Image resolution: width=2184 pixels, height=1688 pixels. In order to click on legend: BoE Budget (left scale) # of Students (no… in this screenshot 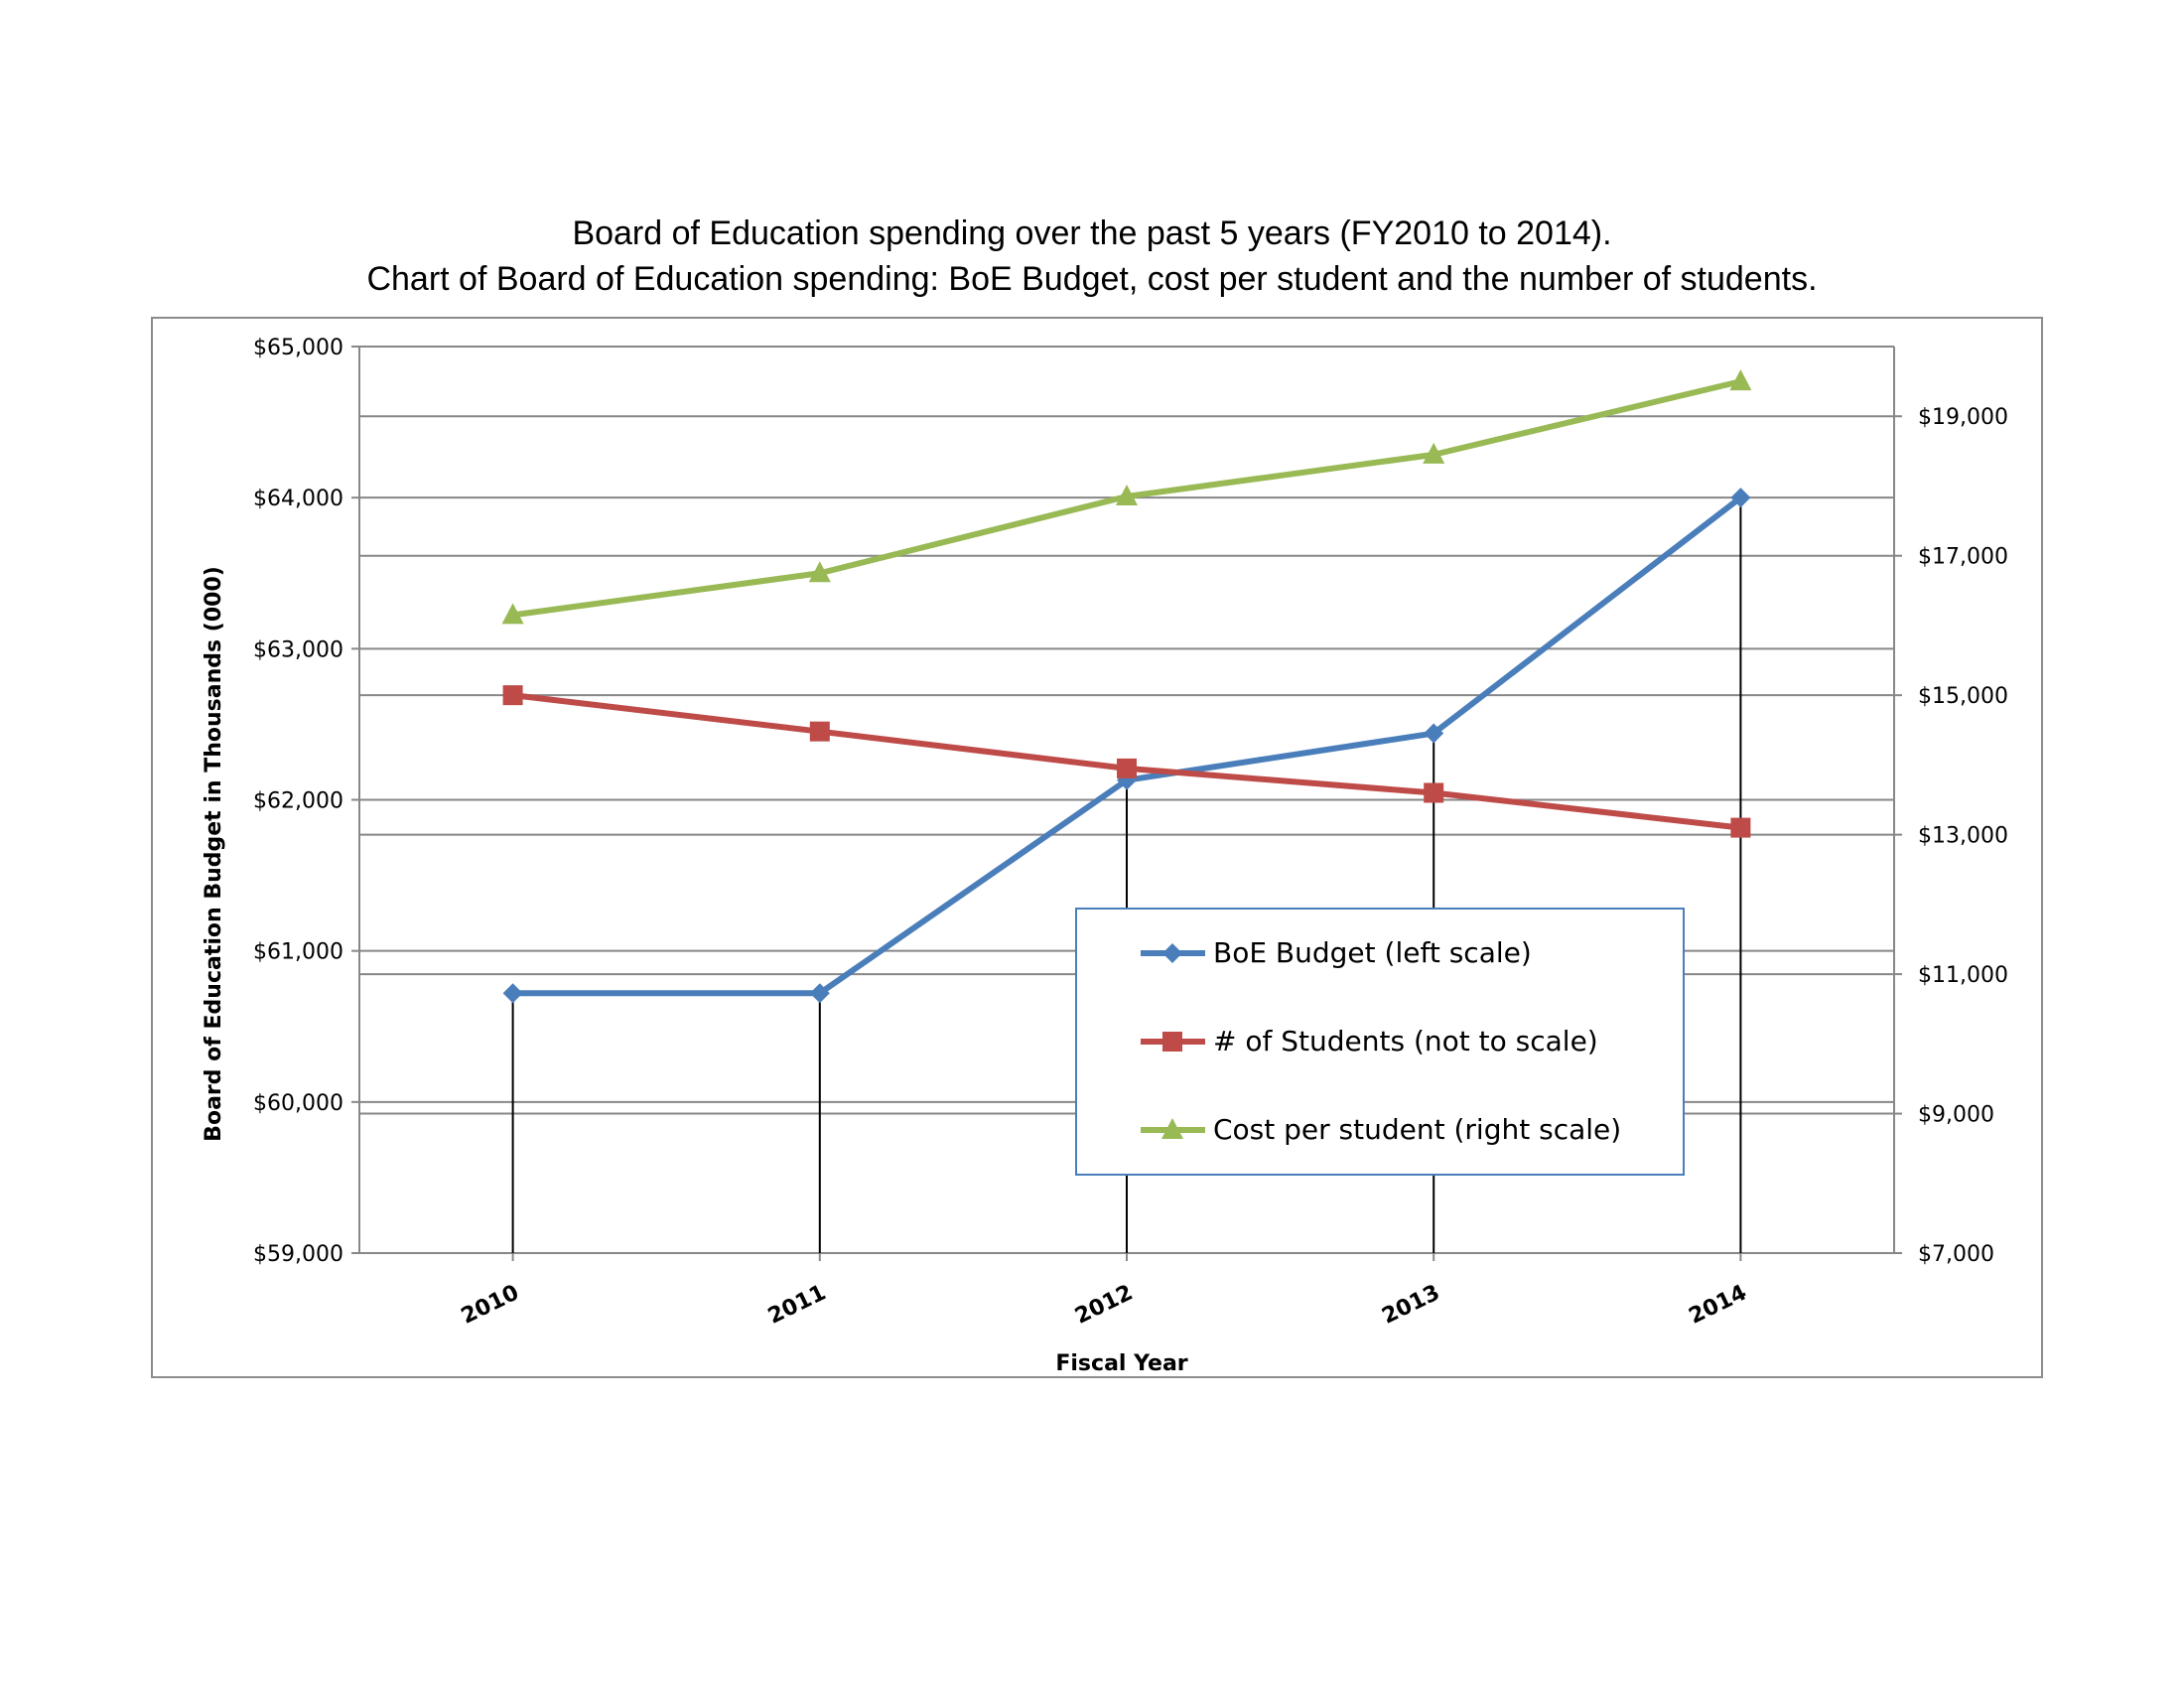, I will do `click(1380, 1042)`.